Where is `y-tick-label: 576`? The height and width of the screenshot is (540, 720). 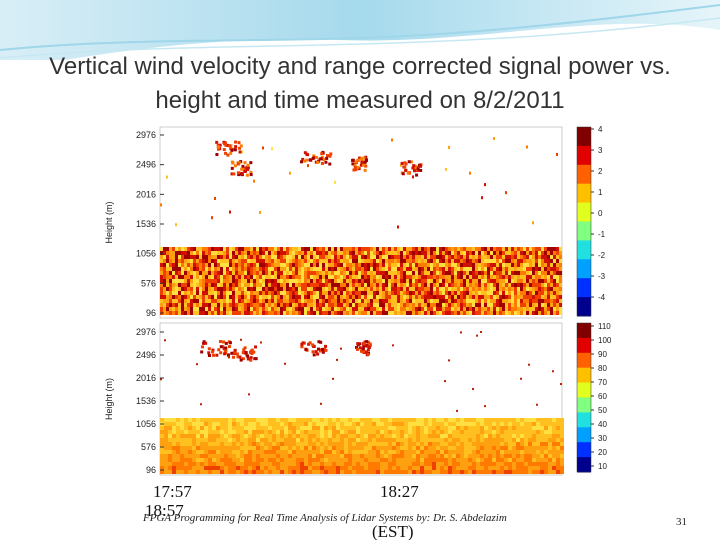
y-tick-label: 576 is located at coordinates (148, 447).